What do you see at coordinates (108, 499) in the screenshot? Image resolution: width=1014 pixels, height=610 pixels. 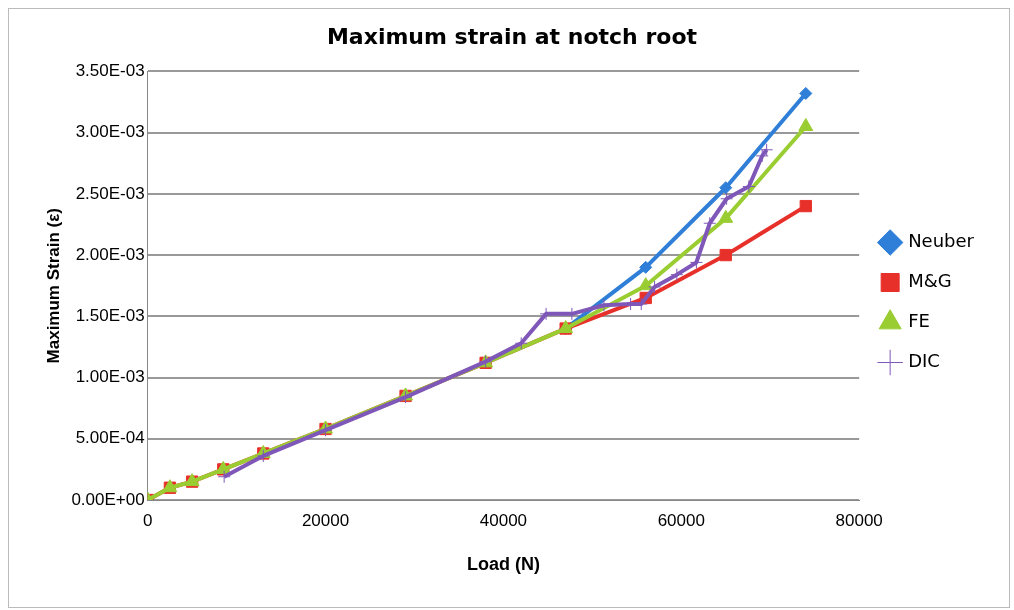 I see `y-tick-label: 0.00E+00` at bounding box center [108, 499].